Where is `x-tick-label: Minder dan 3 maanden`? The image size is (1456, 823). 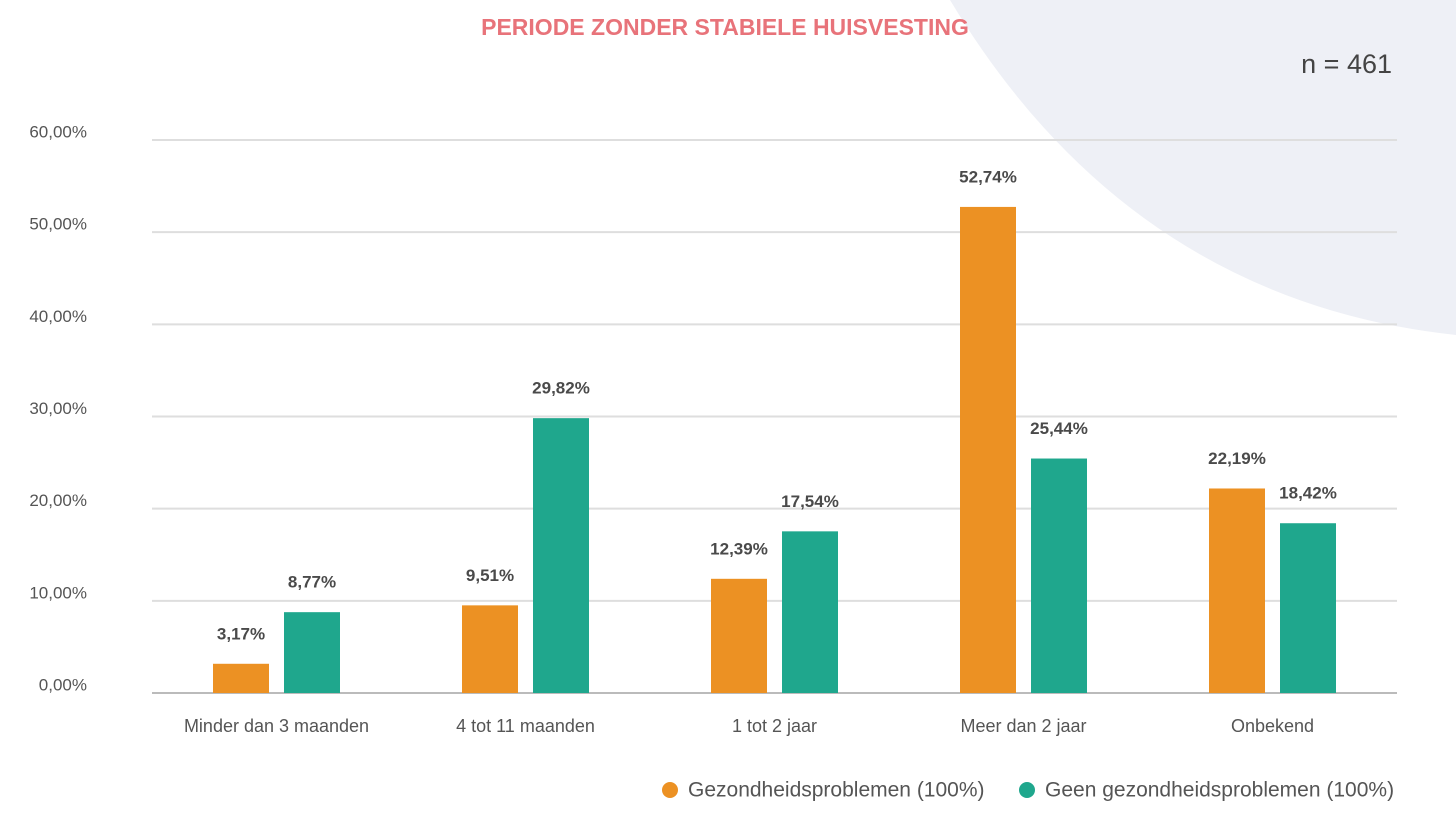 x-tick-label: Minder dan 3 maanden is located at coordinates (276, 726).